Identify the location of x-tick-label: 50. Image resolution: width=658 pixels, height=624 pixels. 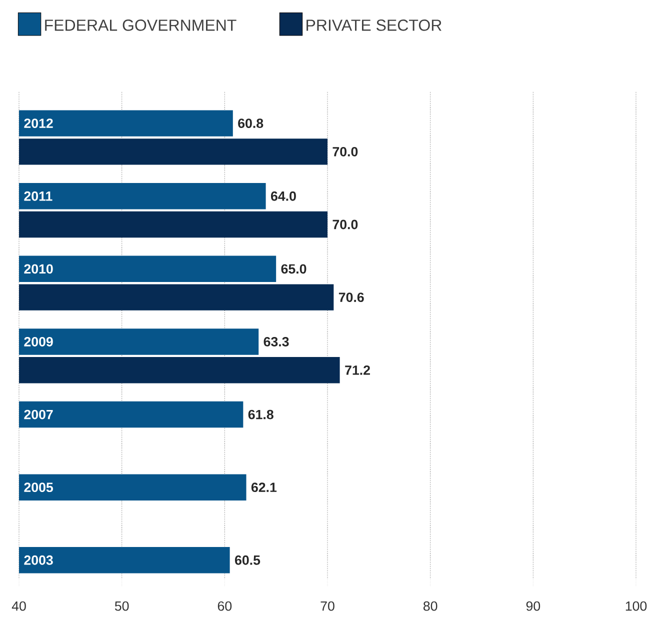
(121, 606).